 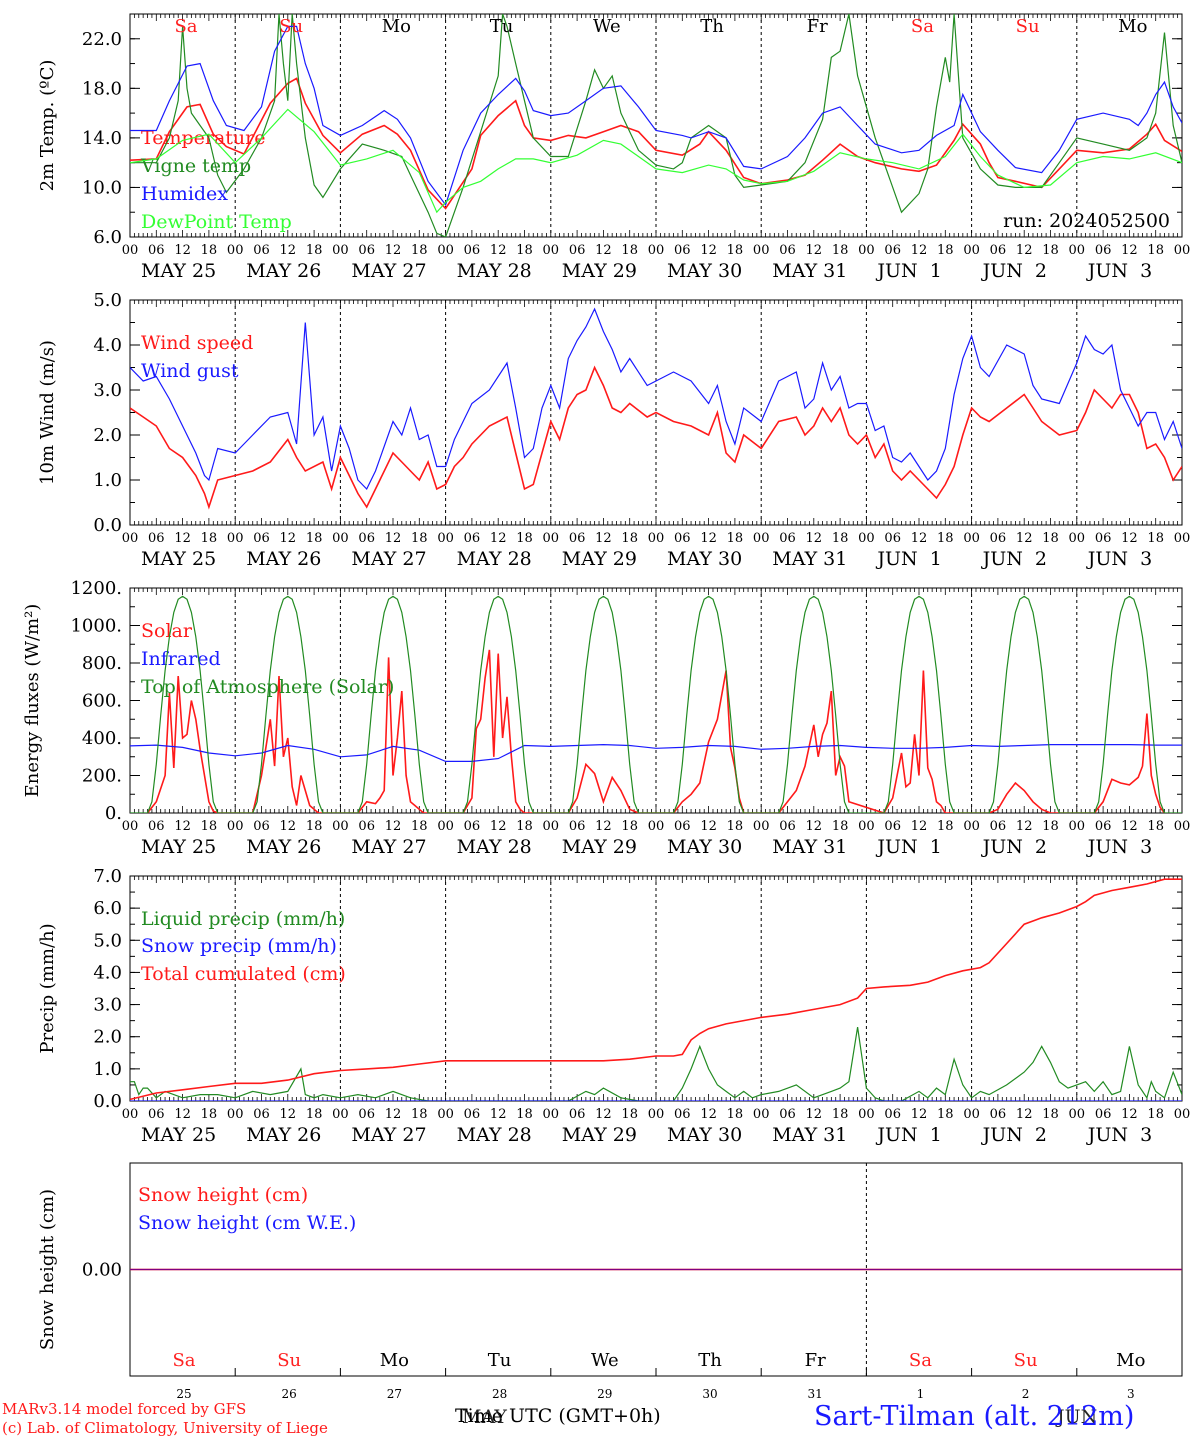 What do you see at coordinates (289, 1394) in the screenshot?
I see `day-number-label: 26` at bounding box center [289, 1394].